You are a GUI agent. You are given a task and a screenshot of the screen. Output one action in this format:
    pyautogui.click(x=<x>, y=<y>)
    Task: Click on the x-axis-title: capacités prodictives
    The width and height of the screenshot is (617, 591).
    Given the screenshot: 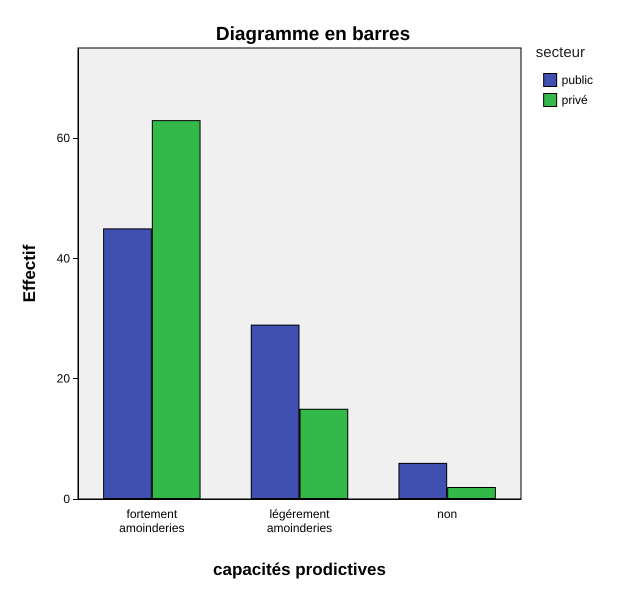 What is the action you would take?
    pyautogui.click(x=299, y=569)
    